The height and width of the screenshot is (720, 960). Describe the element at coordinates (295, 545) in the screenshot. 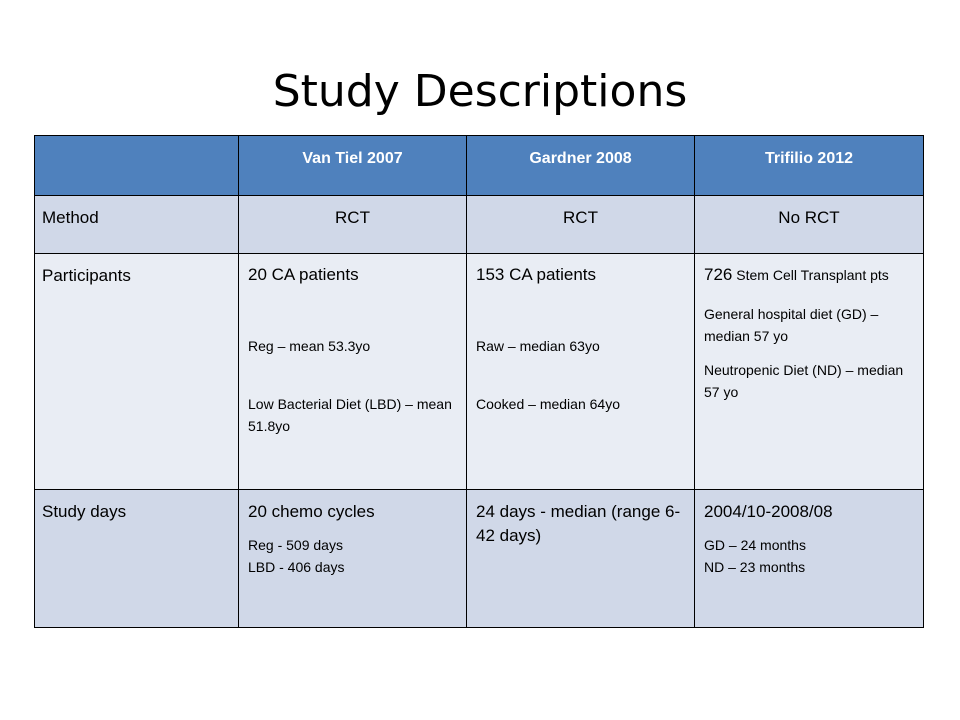

I see `study-days-van-tiel-line1: Reg - 509 days` at that location.